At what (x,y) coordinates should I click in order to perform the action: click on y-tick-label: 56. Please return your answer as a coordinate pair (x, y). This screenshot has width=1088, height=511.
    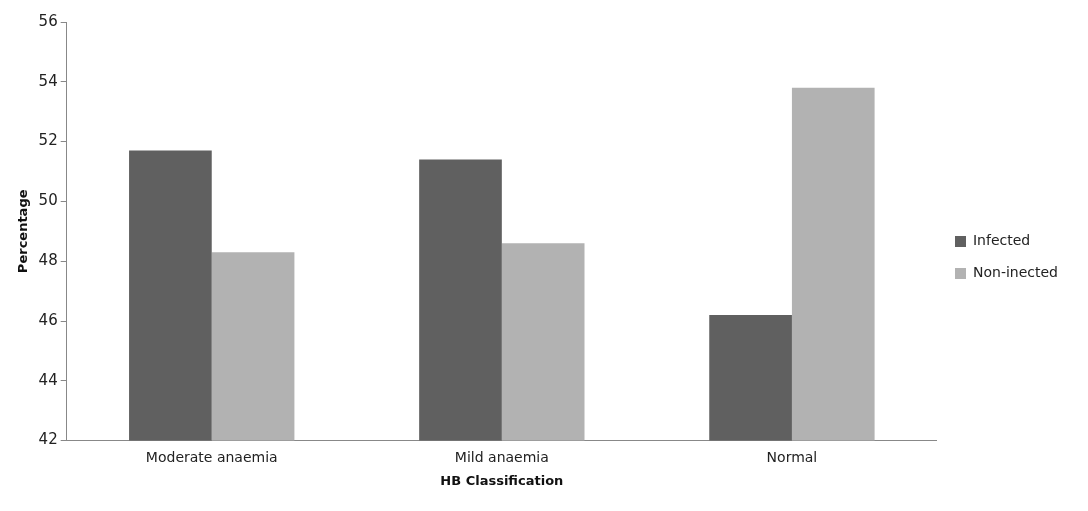
    Looking at the image, I should click on (48, 20).